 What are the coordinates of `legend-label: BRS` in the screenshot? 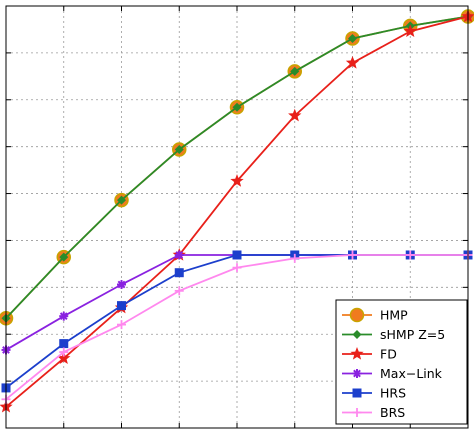 It's located at (392, 412).